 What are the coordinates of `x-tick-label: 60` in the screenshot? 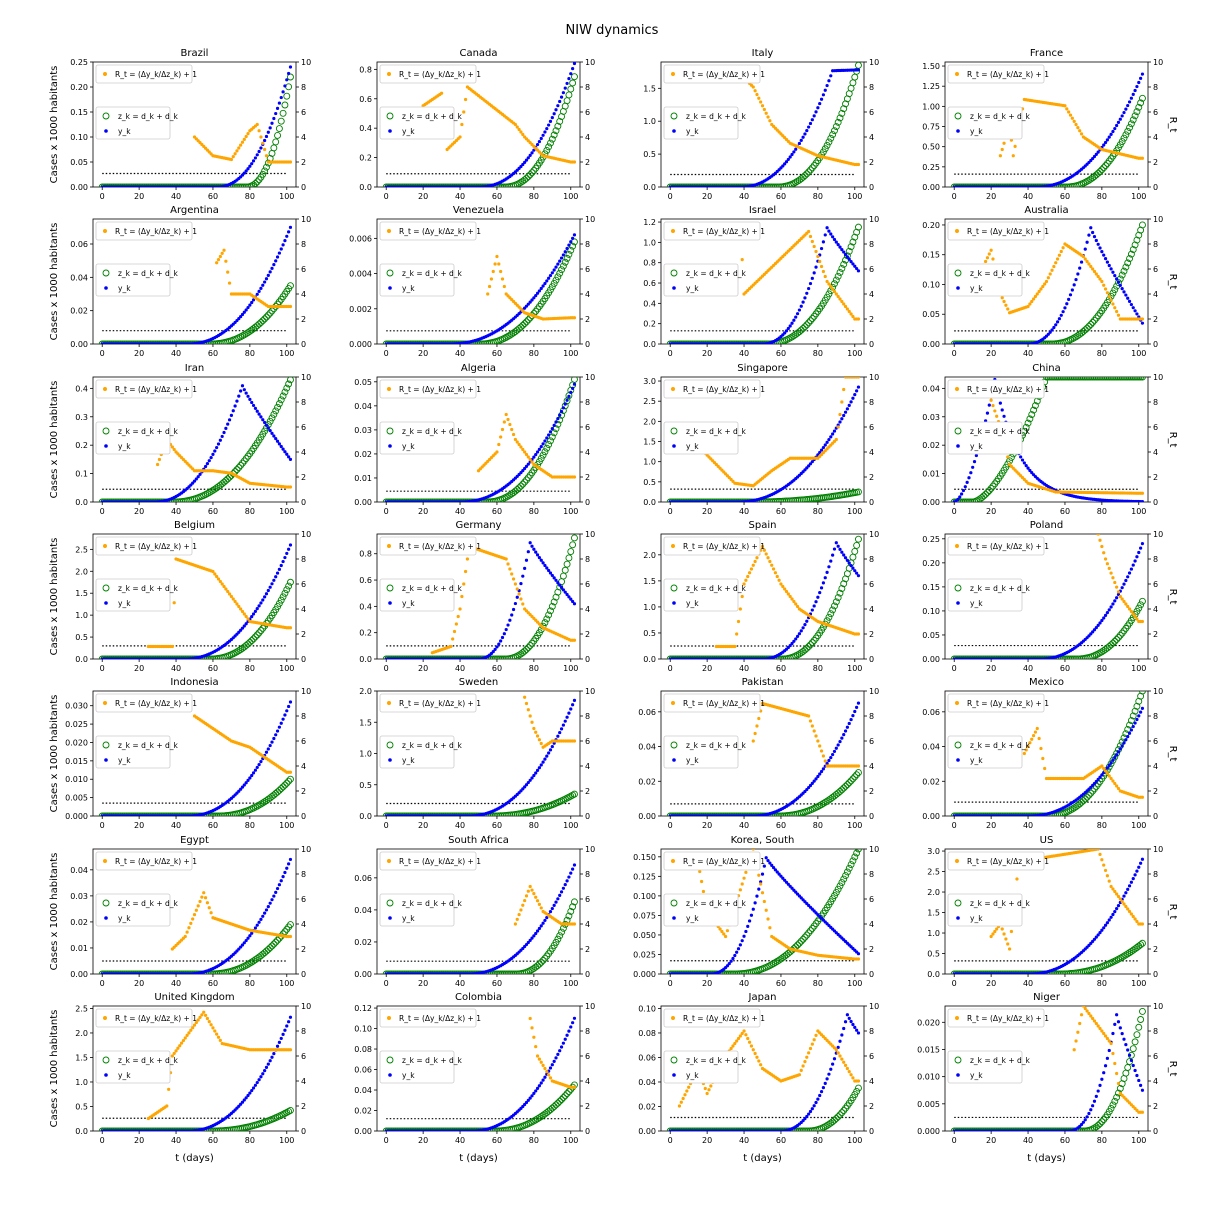 It's located at (213, 668).